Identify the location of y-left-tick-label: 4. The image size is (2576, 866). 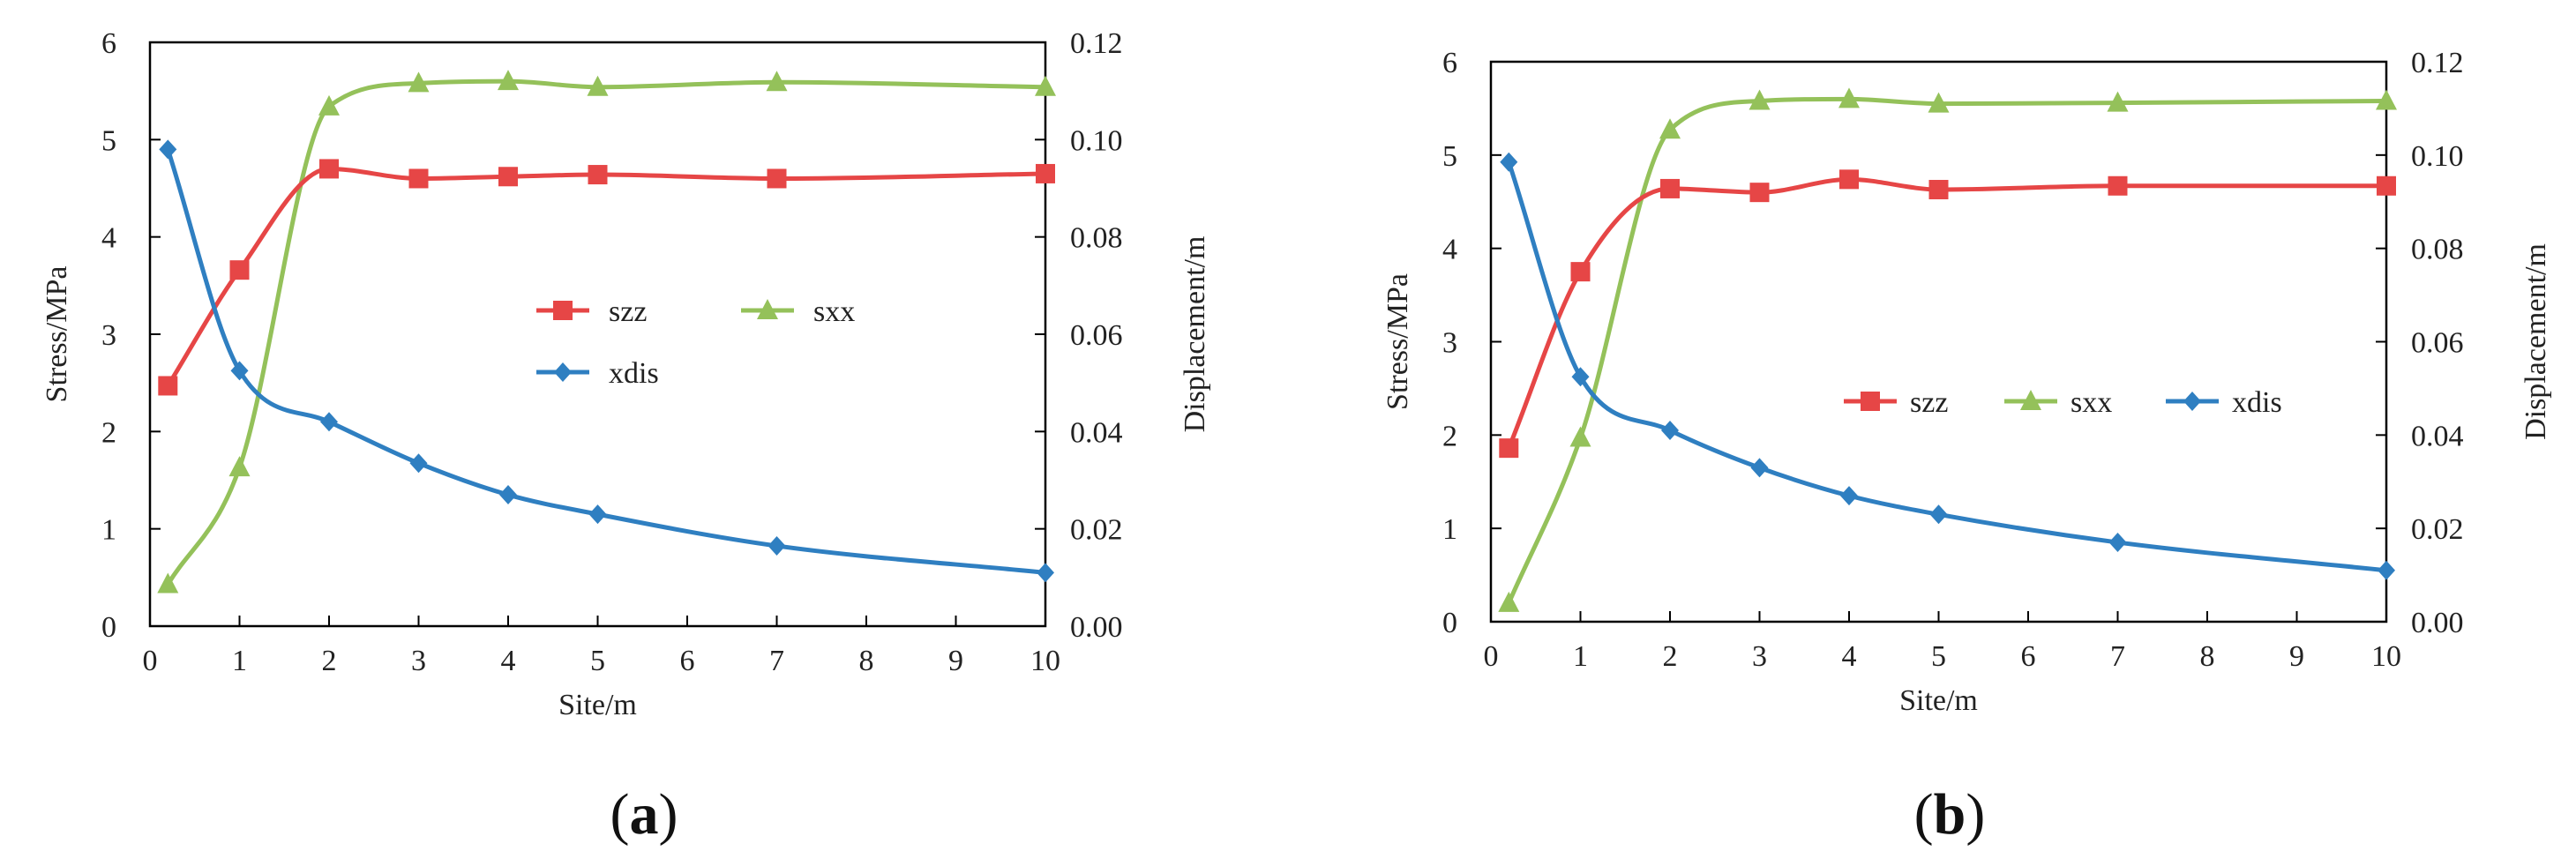
(1450, 250).